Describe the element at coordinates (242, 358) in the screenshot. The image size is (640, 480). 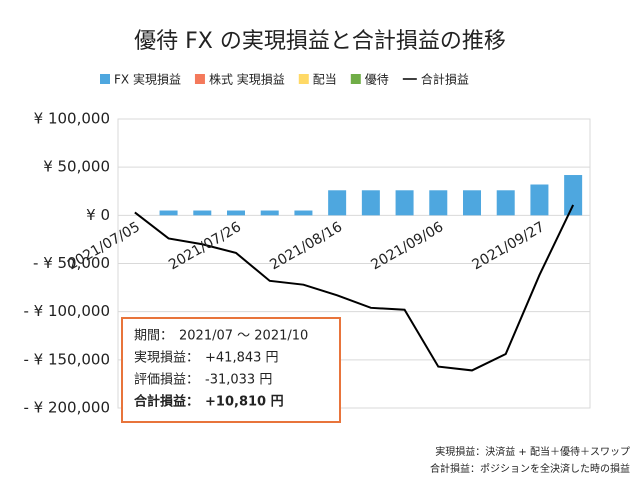
I see `summary-value: +41,843 円` at that location.